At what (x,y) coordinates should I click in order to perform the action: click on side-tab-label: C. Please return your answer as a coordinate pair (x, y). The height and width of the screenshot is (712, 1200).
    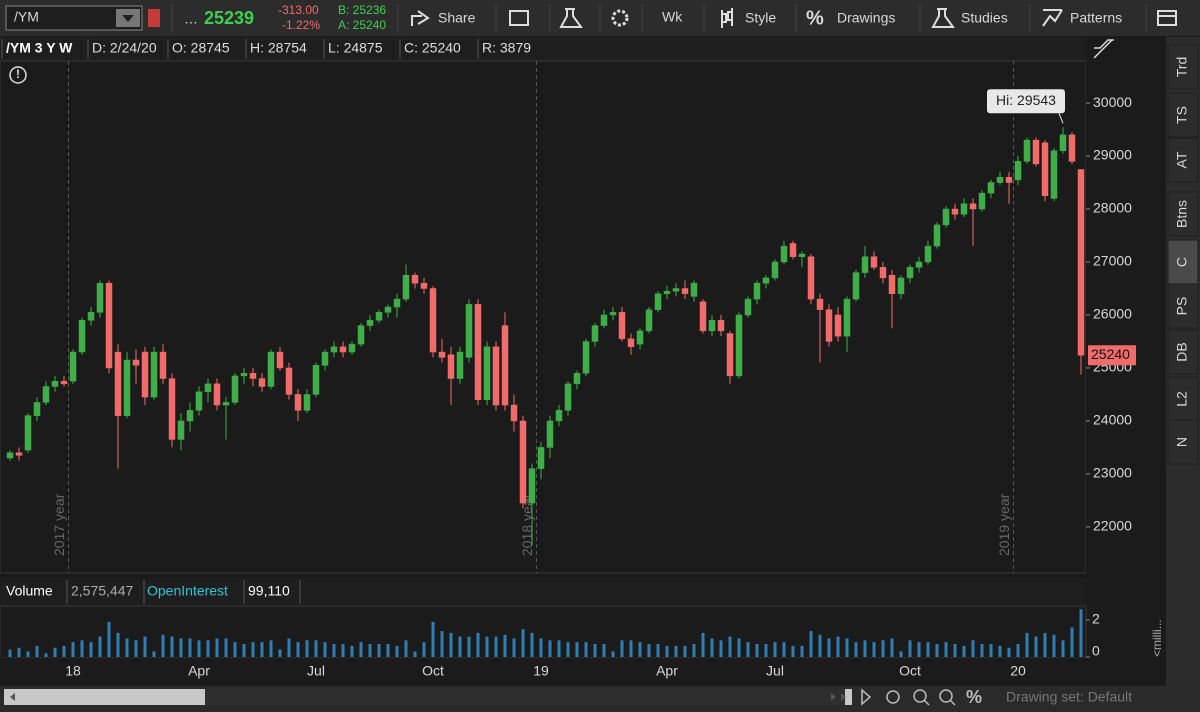
    Looking at the image, I should click on (1182, 262).